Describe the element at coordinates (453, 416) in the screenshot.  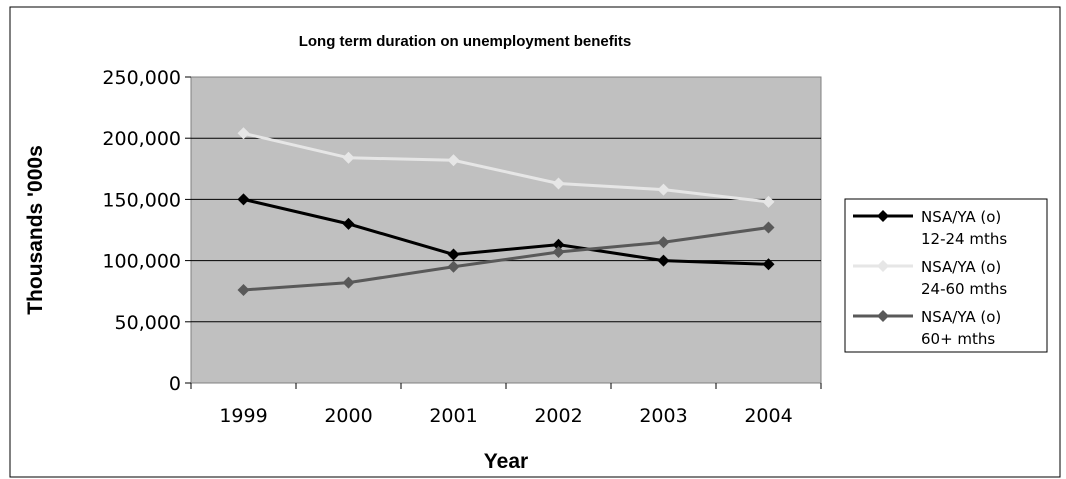
I see `x-tick-label: 2001` at that location.